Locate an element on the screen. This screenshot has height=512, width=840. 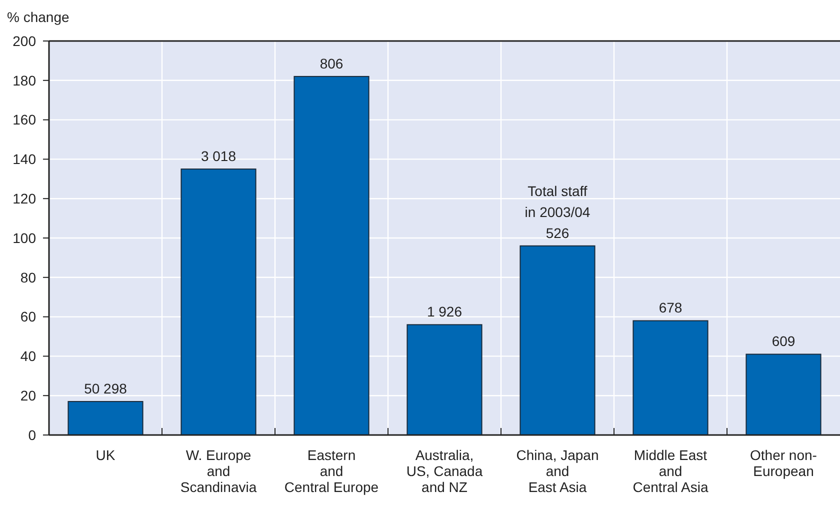
annotation: Total staff in 2003/04 526 is located at coordinates (557, 211).